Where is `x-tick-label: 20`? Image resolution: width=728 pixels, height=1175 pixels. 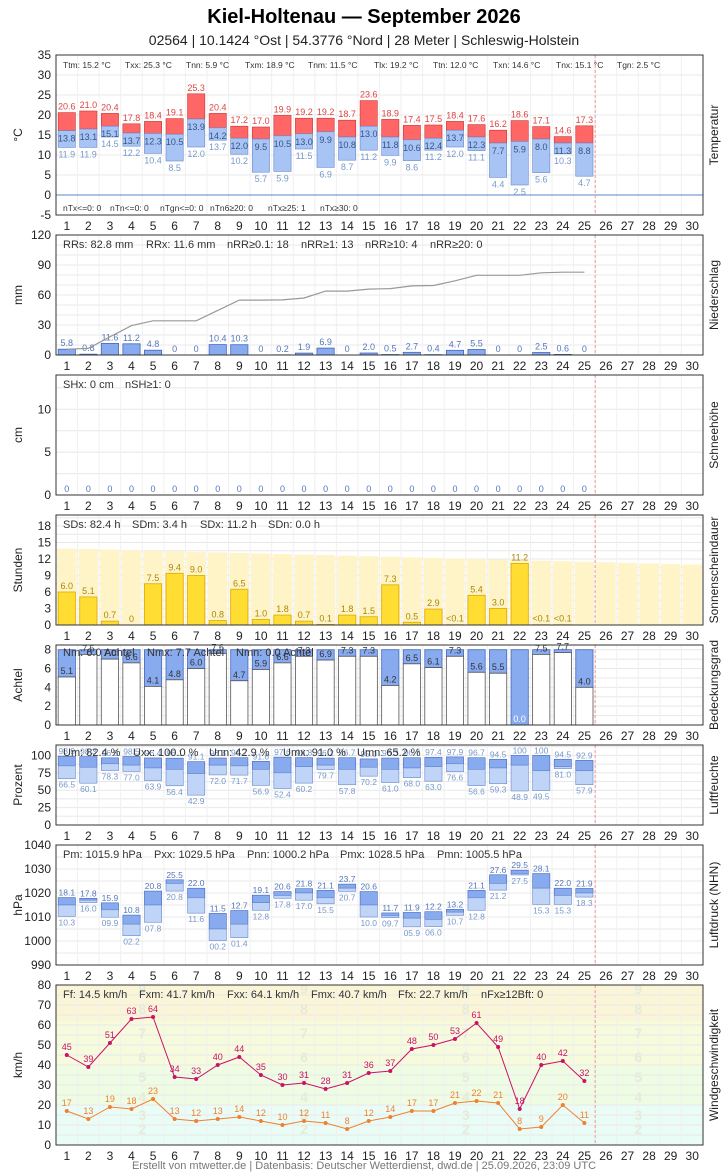
x-tick-label: 20 is located at coordinates (477, 976).